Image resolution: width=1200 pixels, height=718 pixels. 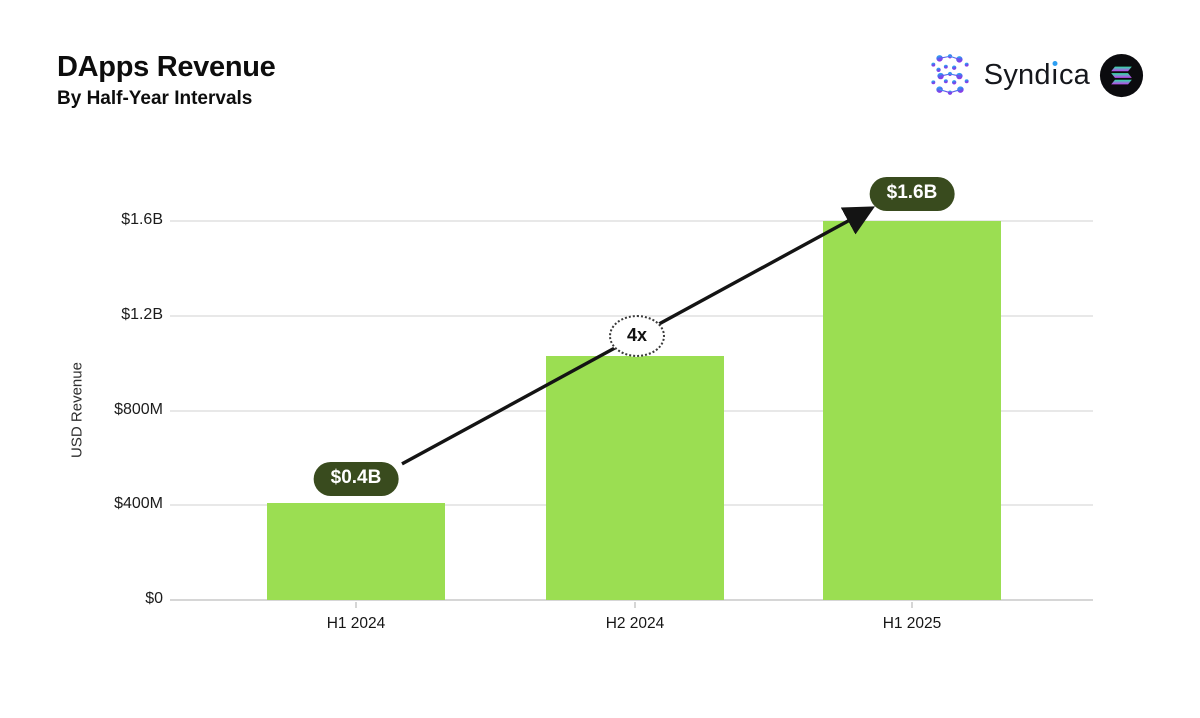 What do you see at coordinates (637, 335) in the screenshot?
I see `multiplier-badge: 4x` at bounding box center [637, 335].